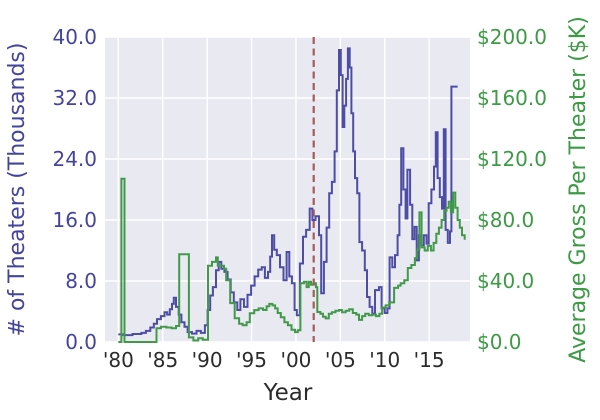 The image size is (600, 420). What do you see at coordinates (74, 220) in the screenshot?
I see `left-y-tick-label: 16.0` at bounding box center [74, 220].